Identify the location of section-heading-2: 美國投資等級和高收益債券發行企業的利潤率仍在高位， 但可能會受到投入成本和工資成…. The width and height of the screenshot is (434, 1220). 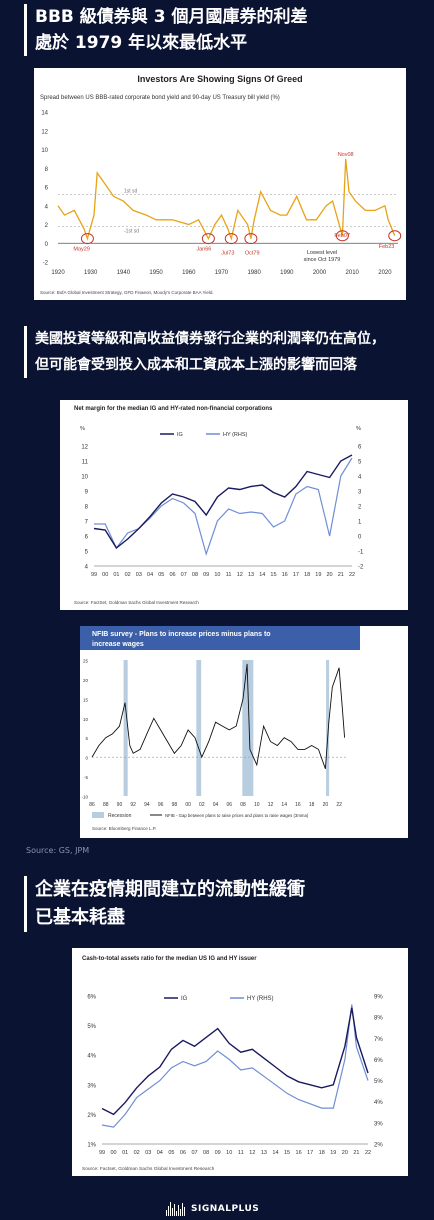
(204, 352).